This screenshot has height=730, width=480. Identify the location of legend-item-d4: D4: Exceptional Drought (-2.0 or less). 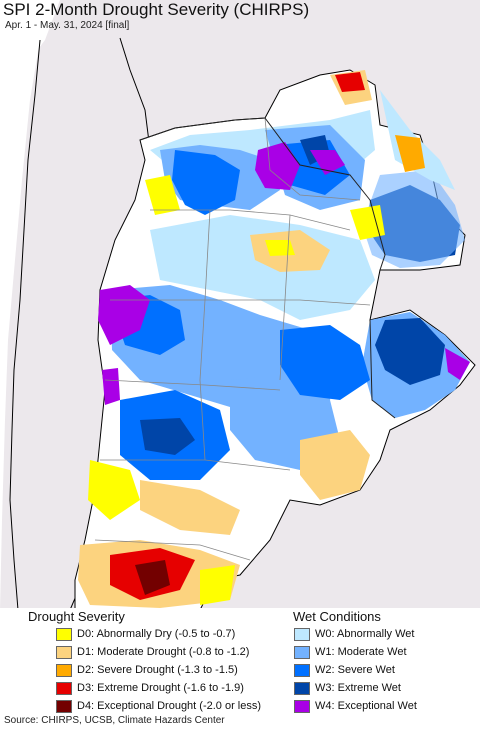
(158, 706).